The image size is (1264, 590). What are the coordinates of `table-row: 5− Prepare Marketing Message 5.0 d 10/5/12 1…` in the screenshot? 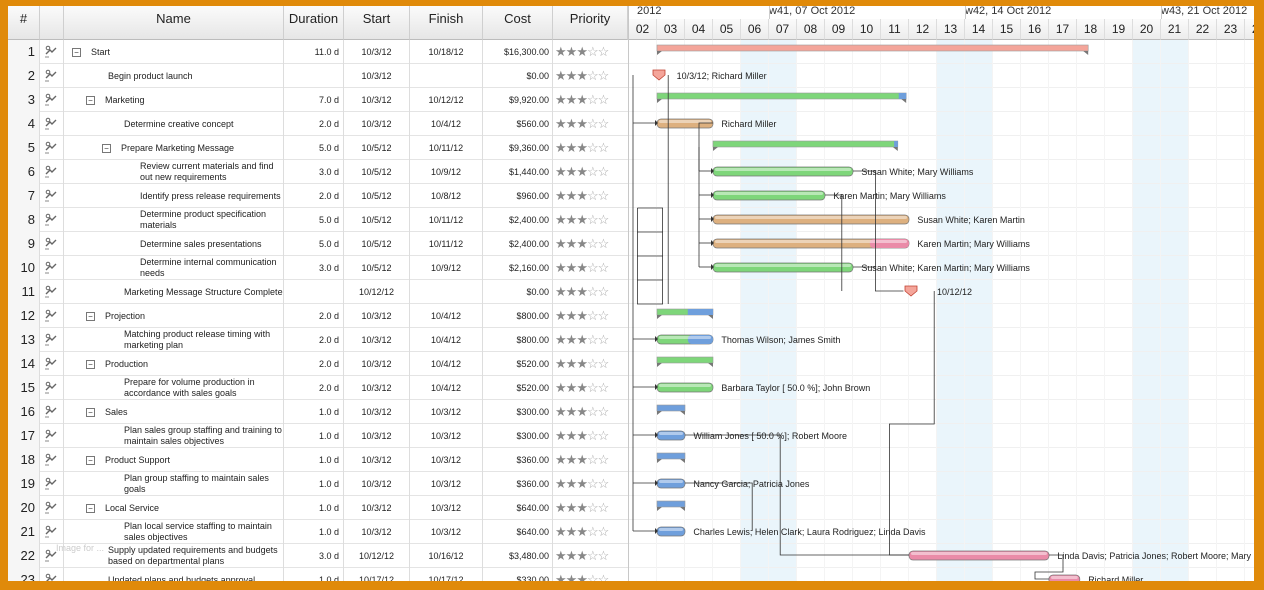 It's located at (318, 148).